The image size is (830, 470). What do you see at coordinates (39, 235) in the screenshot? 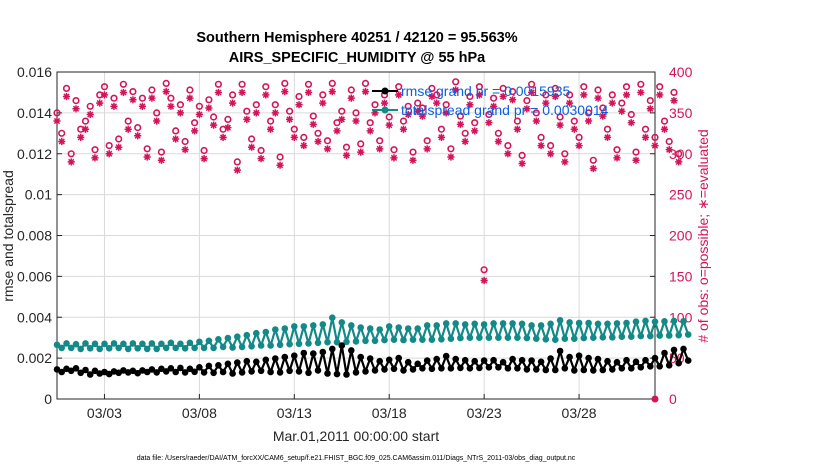
I see `y-axis-left: 0 0.002 0.004 0.006 0.008 0.01 0.012 0.014 0.016` at bounding box center [39, 235].